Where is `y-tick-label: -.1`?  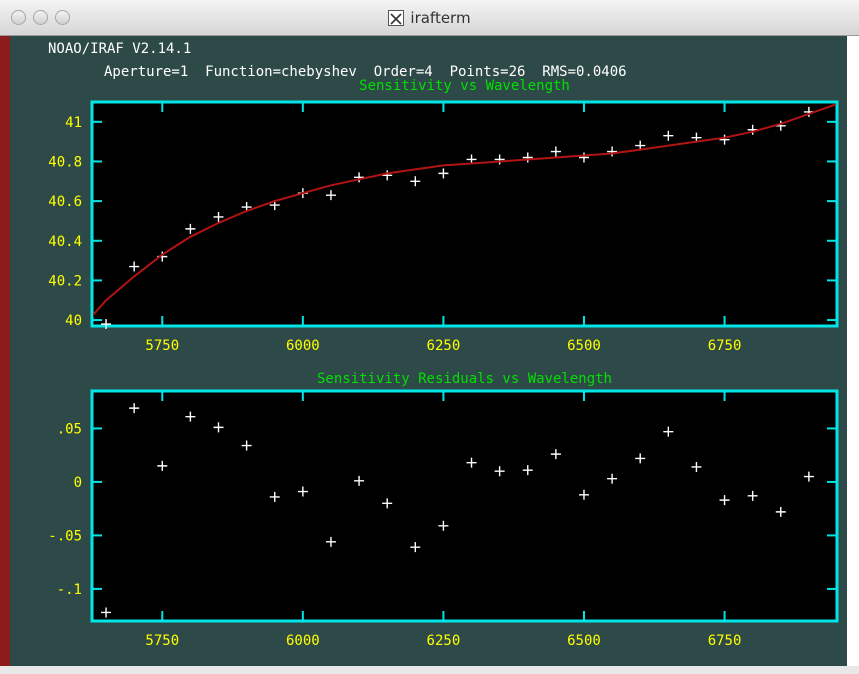
y-tick-label: -.1 is located at coordinates (69, 590).